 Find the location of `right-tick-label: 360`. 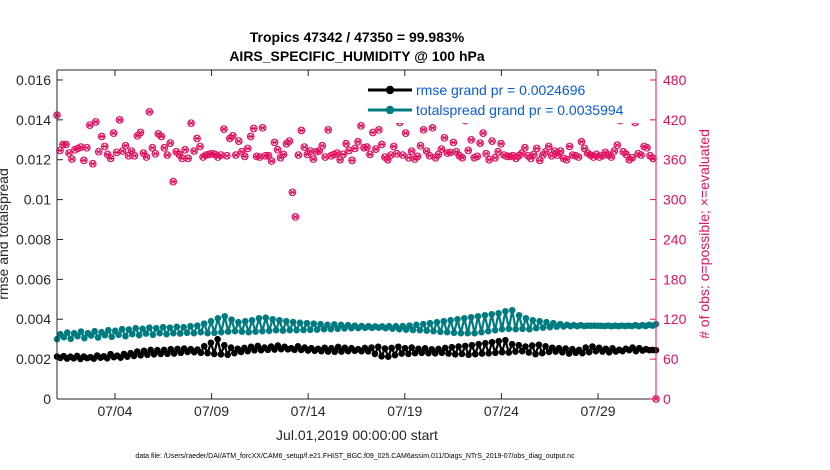

right-tick-label: 360 is located at coordinates (675, 160).